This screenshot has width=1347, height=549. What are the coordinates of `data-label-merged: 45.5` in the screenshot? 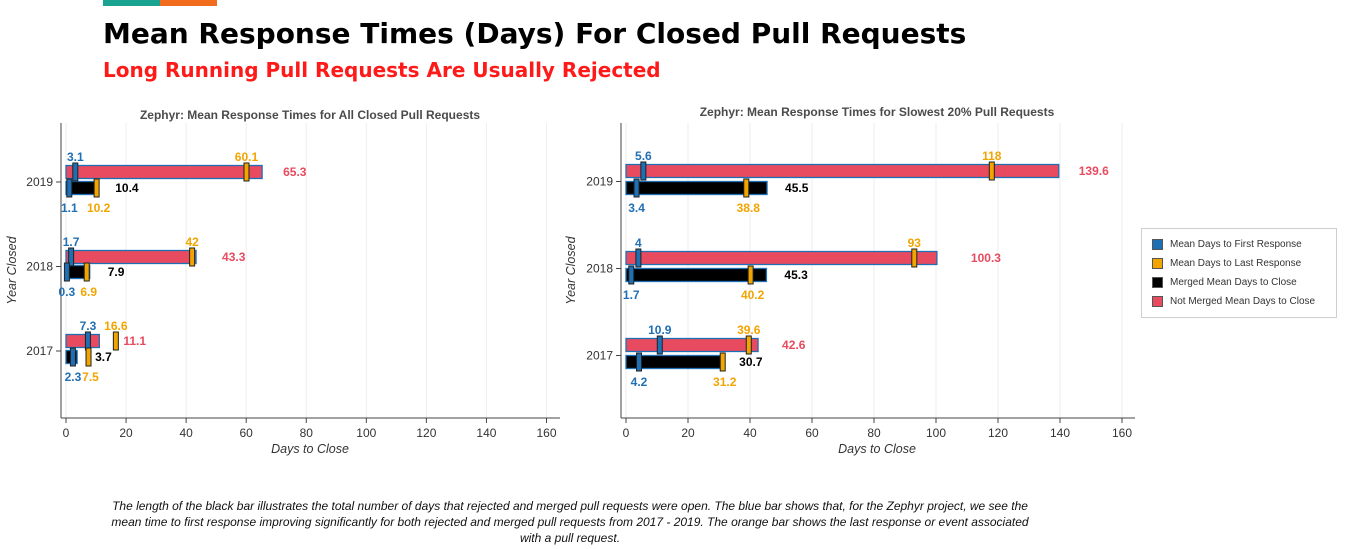 It's located at (797, 188).